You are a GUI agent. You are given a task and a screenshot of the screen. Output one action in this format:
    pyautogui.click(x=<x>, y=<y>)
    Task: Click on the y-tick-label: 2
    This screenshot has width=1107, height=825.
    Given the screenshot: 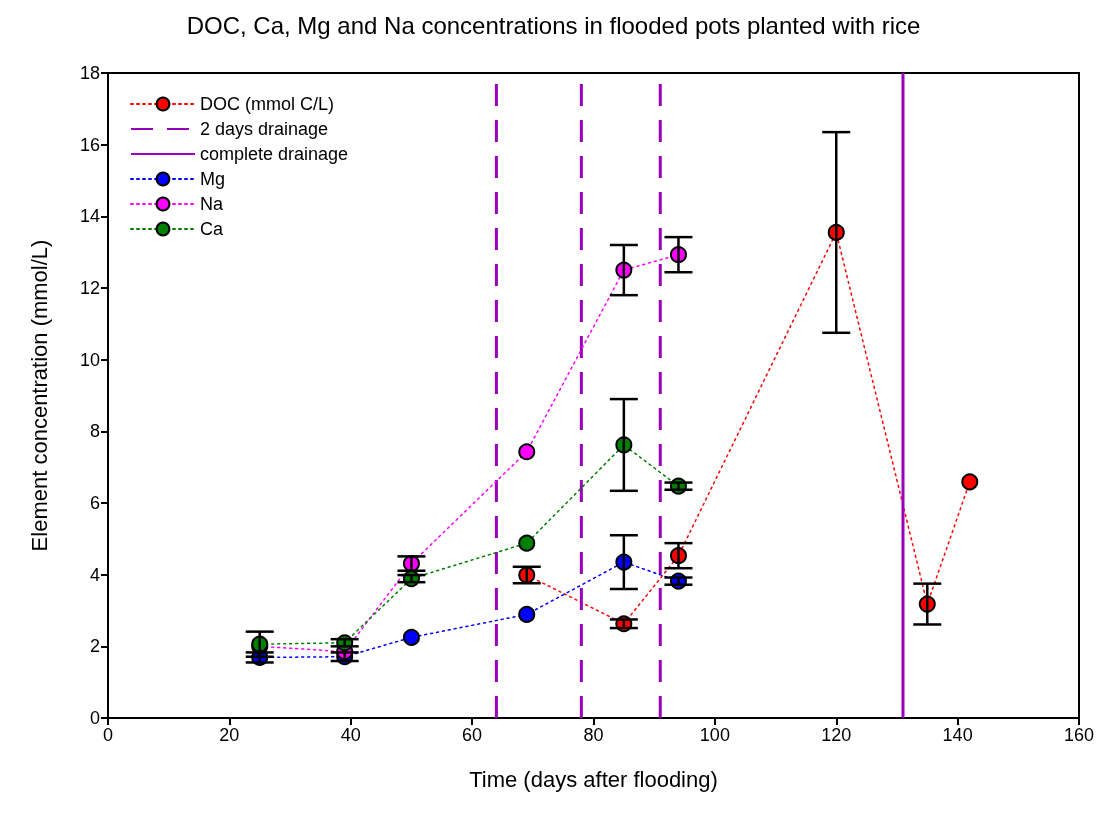 What is the action you would take?
    pyautogui.click(x=94, y=646)
    